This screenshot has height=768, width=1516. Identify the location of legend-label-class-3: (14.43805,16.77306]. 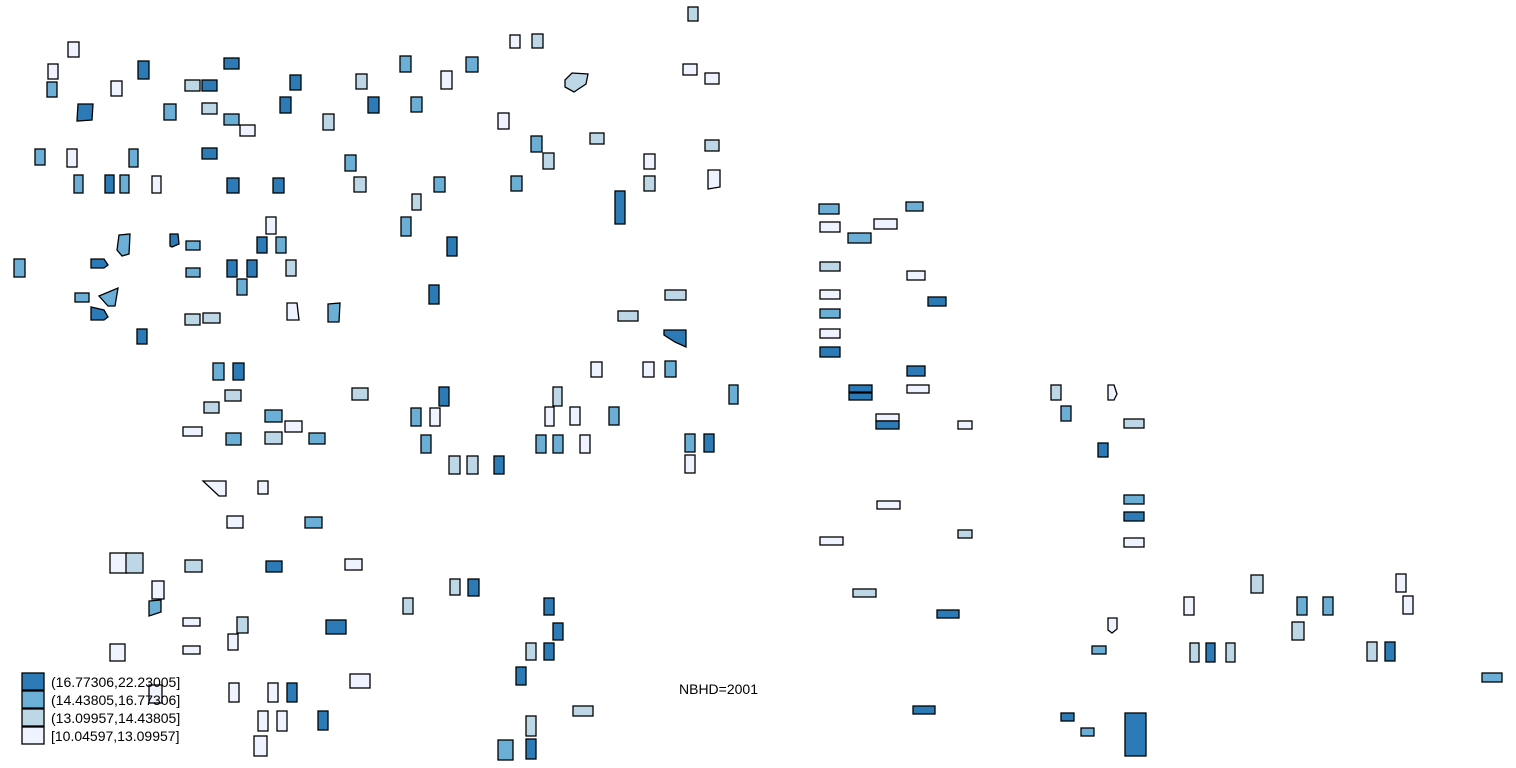
(115, 700).